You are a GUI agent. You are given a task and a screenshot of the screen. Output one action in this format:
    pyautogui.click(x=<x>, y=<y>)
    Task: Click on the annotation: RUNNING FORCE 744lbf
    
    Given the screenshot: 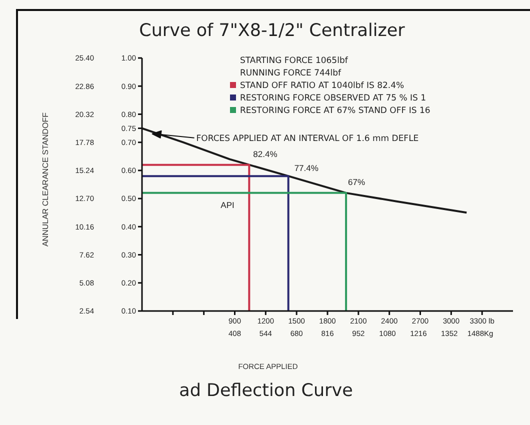 What is the action you would take?
    pyautogui.click(x=291, y=73)
    